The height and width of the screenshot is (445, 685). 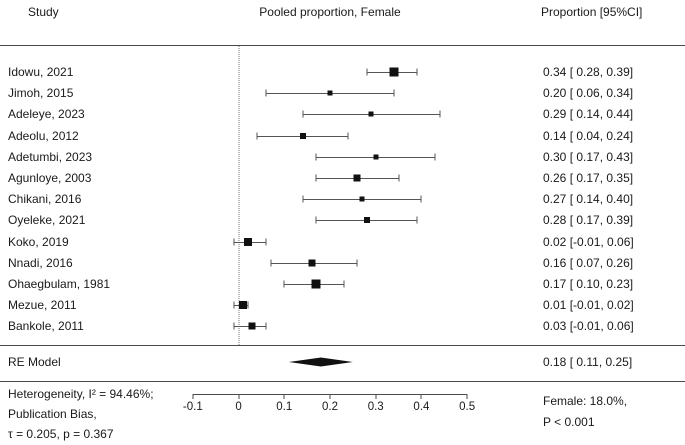 I want to click on re-model-label: RE Model, so click(x=34, y=362).